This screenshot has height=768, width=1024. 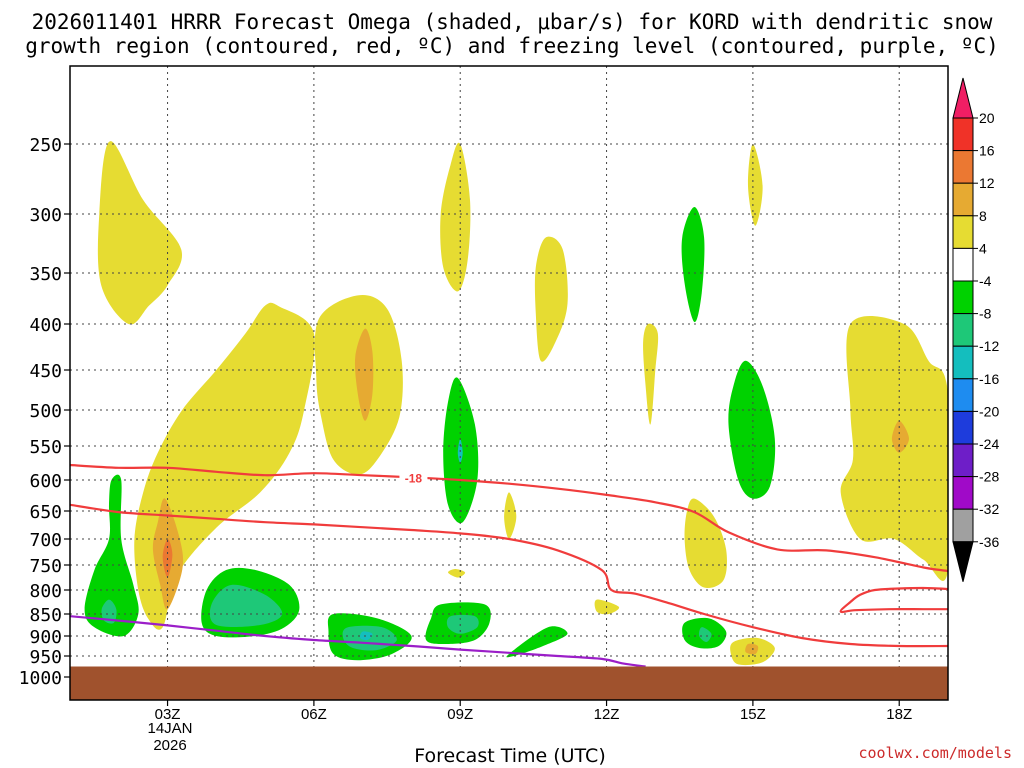 I want to click on contour-dgz-upper-minus18, so click(x=509, y=518).